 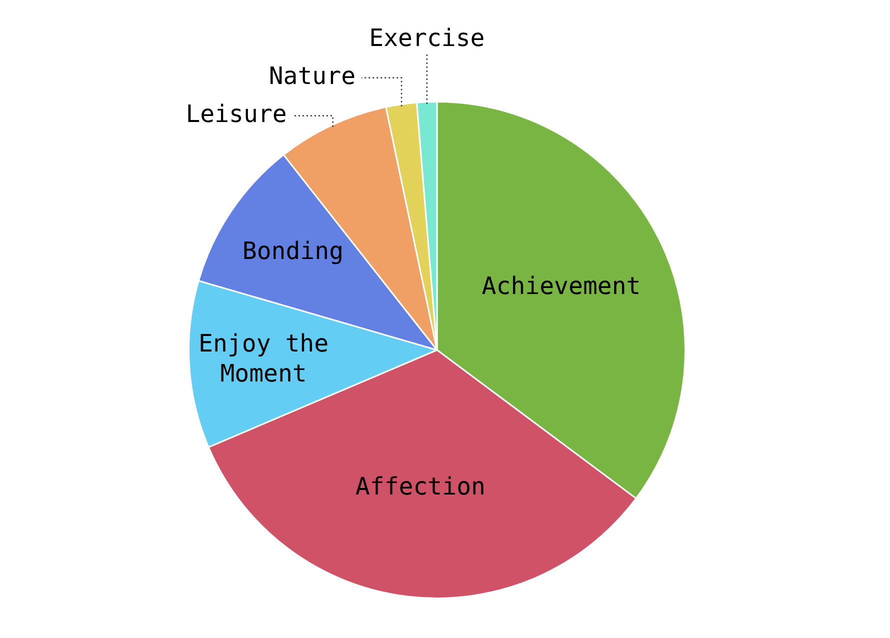 I want to click on slice-label: Leisure, so click(x=236, y=114).